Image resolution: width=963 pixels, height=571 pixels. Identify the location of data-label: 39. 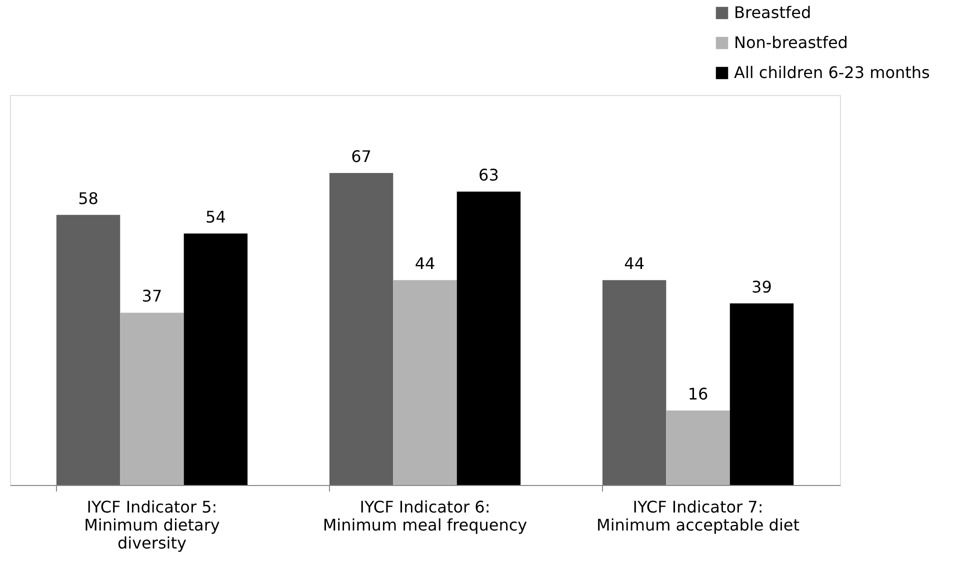
(762, 286).